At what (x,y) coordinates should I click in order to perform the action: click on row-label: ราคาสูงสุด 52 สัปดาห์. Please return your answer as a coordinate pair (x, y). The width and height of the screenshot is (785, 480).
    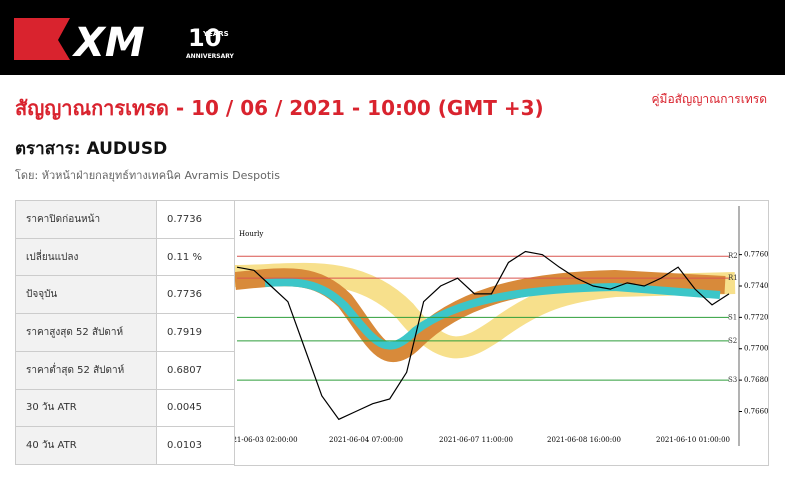
    Looking at the image, I should click on (86, 332).